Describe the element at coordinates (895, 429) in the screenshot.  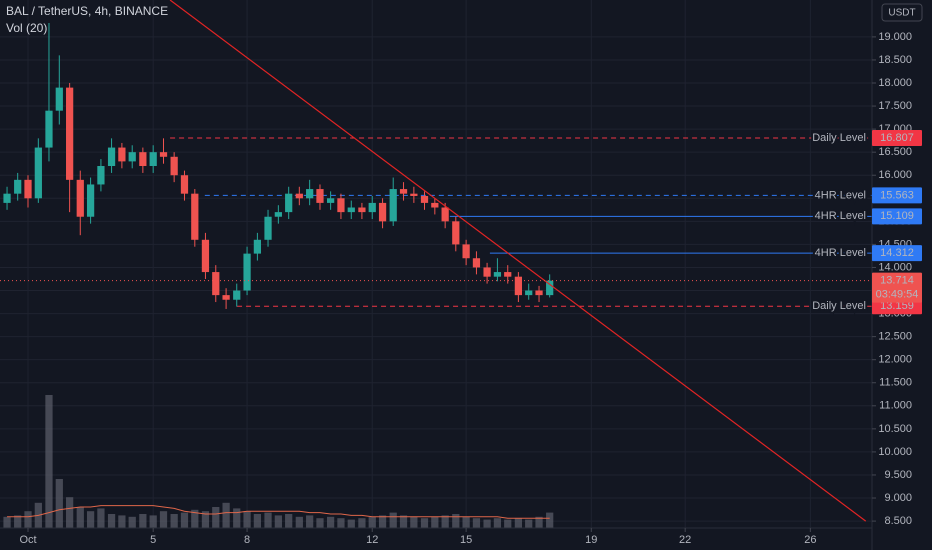
I see `y-tick-label: 10.500` at that location.